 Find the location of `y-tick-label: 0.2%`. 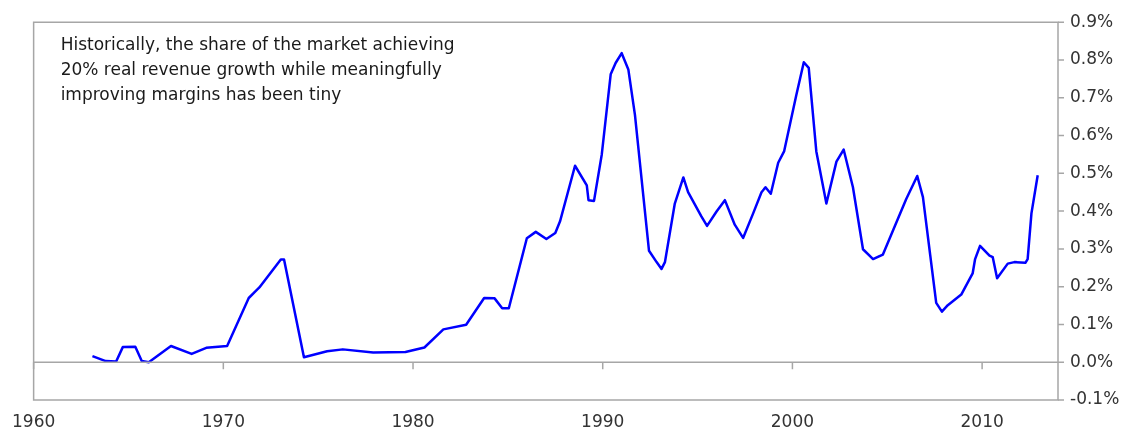

y-tick-label: 0.2% is located at coordinates (1092, 285).